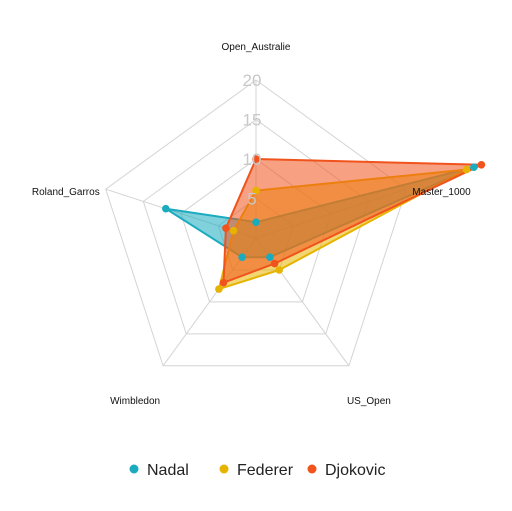 Image resolution: width=512 pixels, height=511 pixels. What do you see at coordinates (233, 230) in the screenshot?
I see `point-federer-roland_garros` at bounding box center [233, 230].